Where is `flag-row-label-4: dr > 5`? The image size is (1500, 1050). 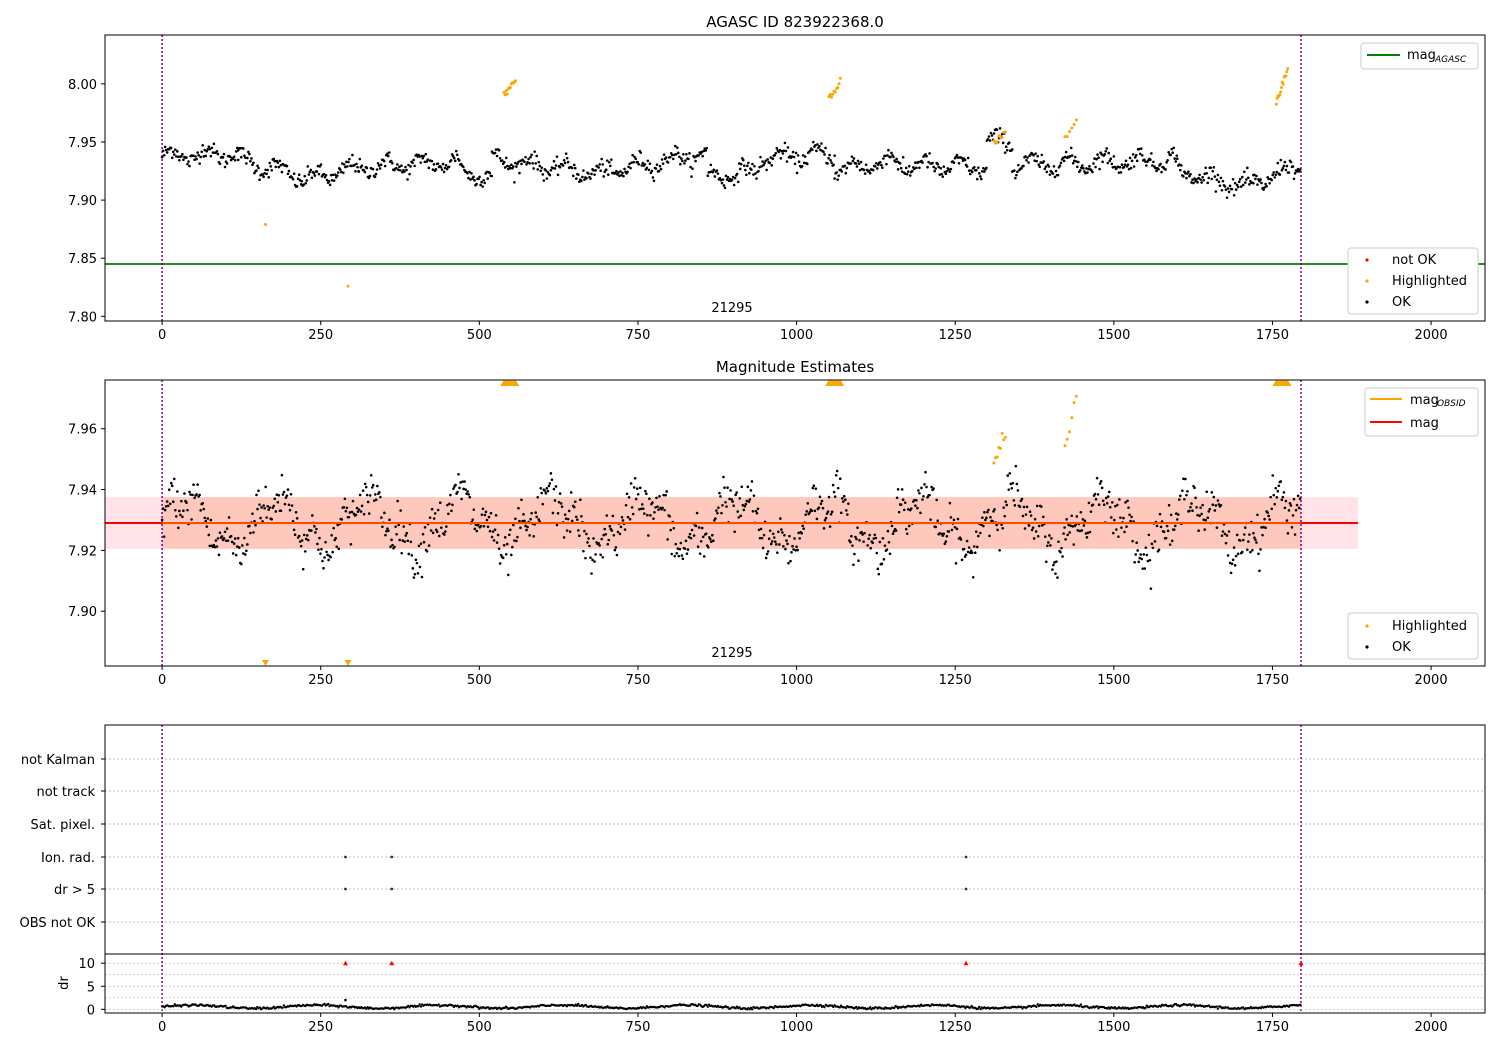 flag-row-label-4: dr > 5 is located at coordinates (74, 890).